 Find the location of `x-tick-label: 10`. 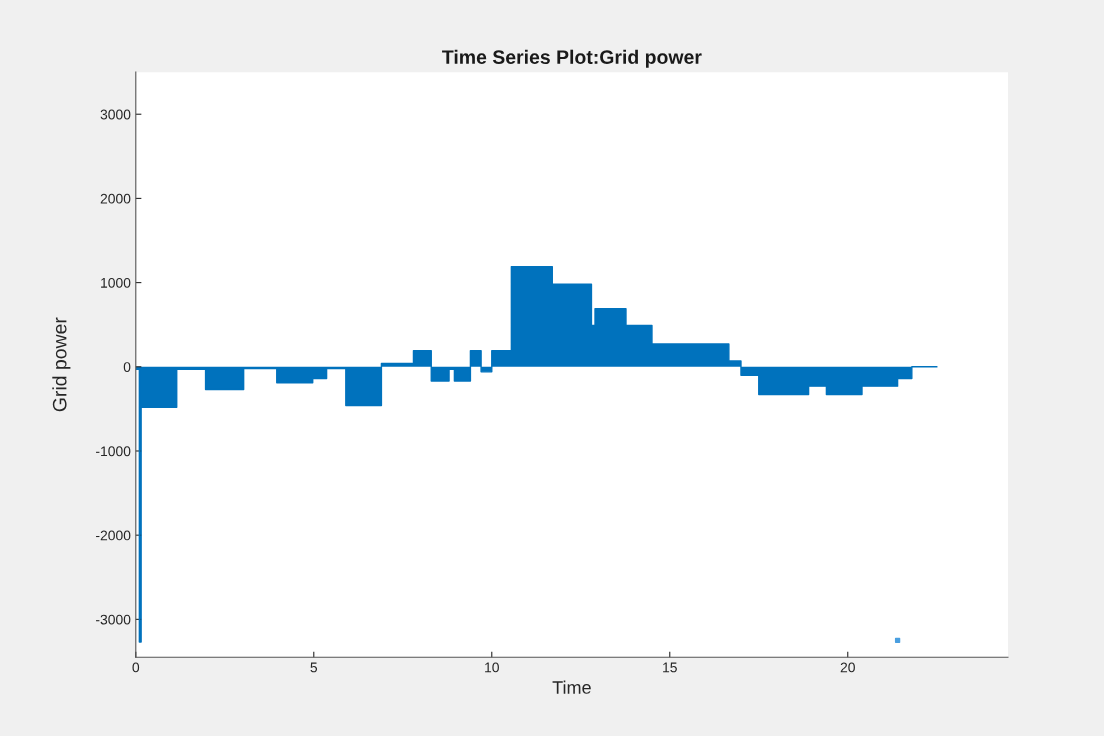

x-tick-label: 10 is located at coordinates (492, 667).